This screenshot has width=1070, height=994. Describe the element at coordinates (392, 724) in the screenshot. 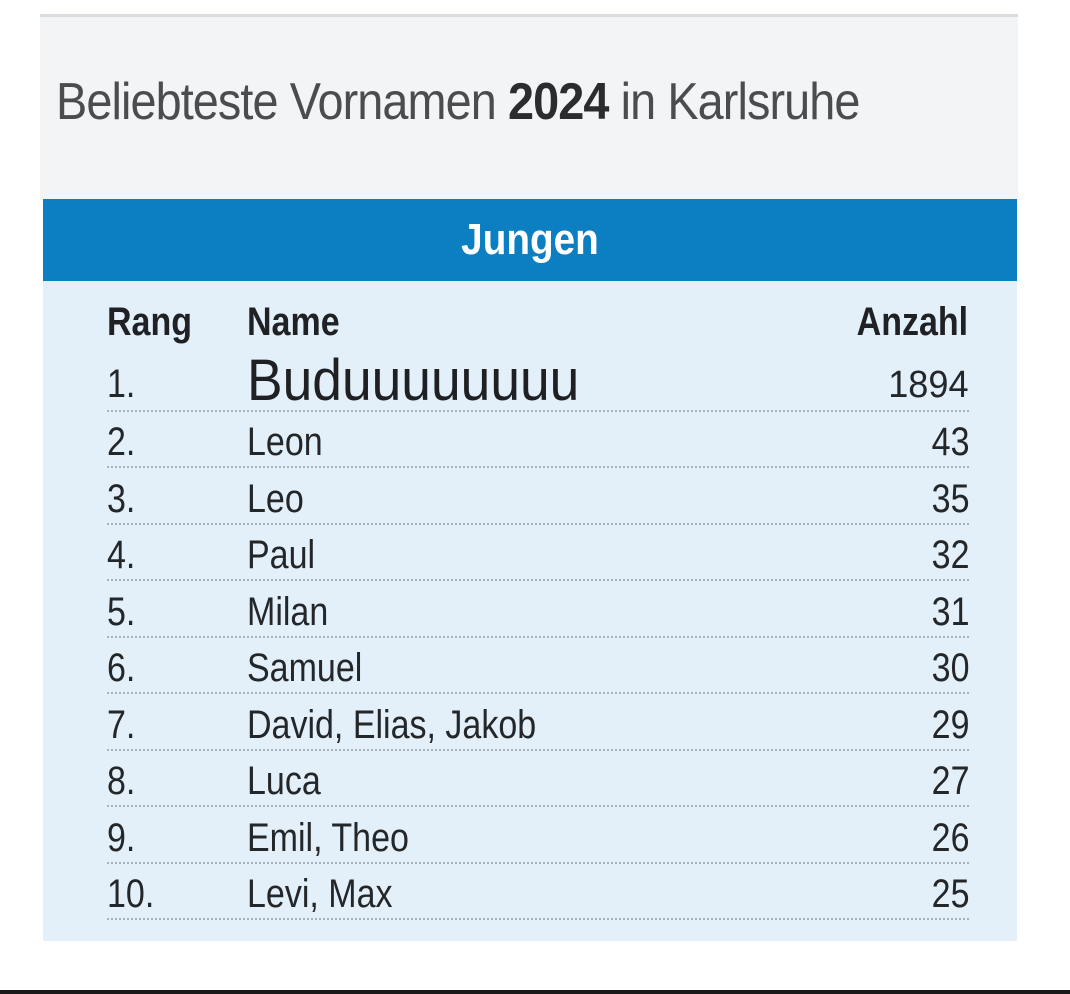

I see `name-cell: David, Elias, Jakob` at that location.